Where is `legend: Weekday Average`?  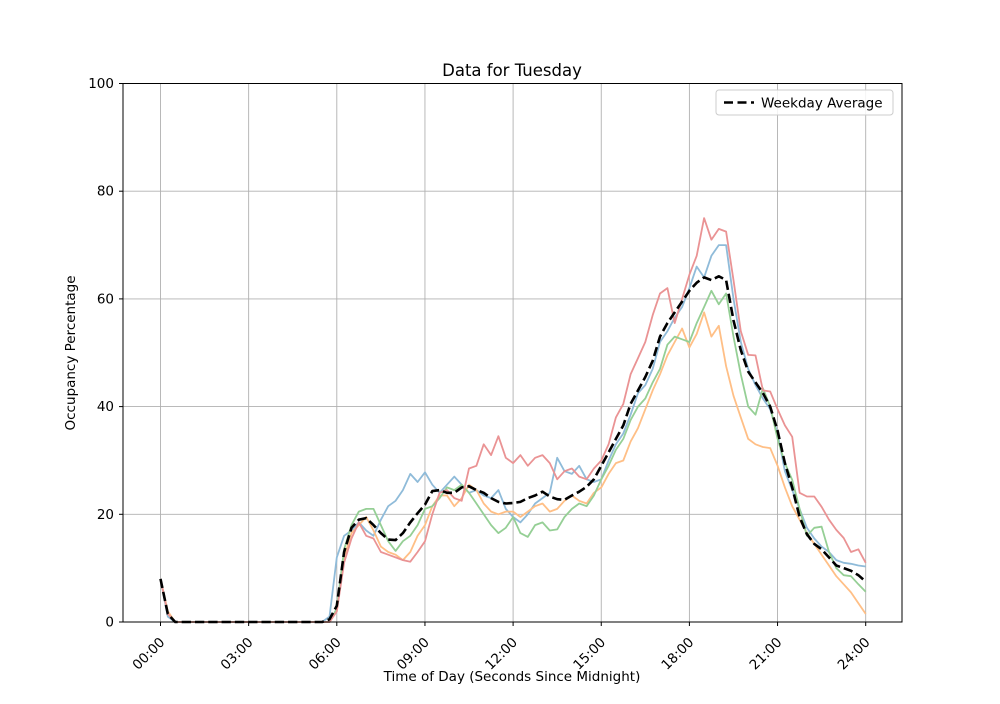 legend: Weekday Average is located at coordinates (804, 102).